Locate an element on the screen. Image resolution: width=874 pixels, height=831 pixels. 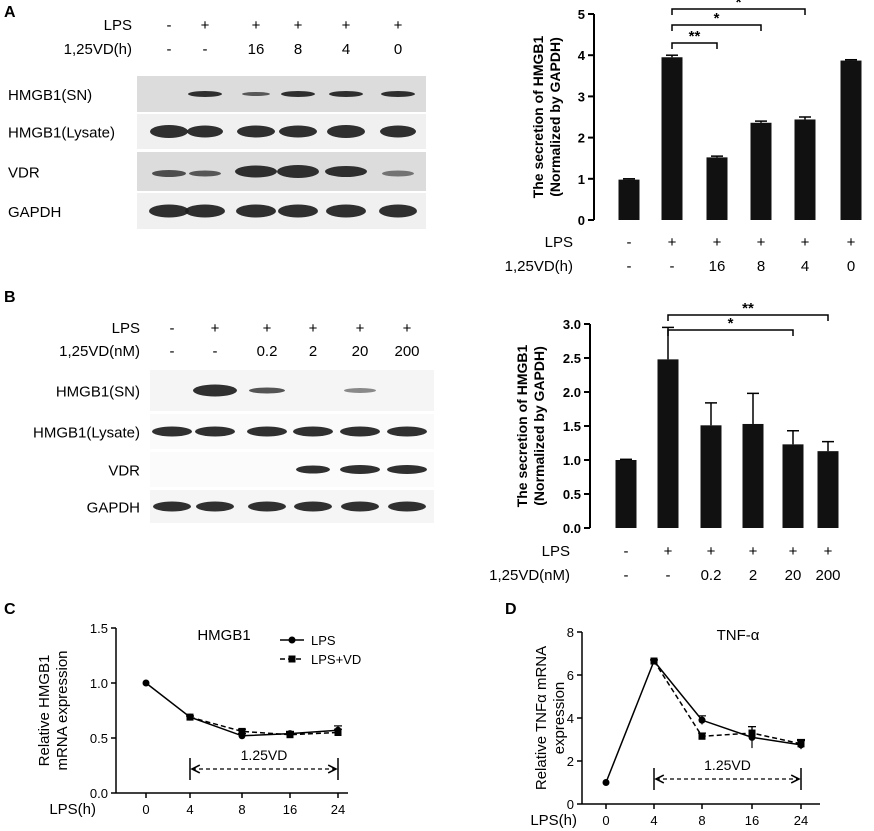
blot-lane-value: 20 is located at coordinates (360, 351).